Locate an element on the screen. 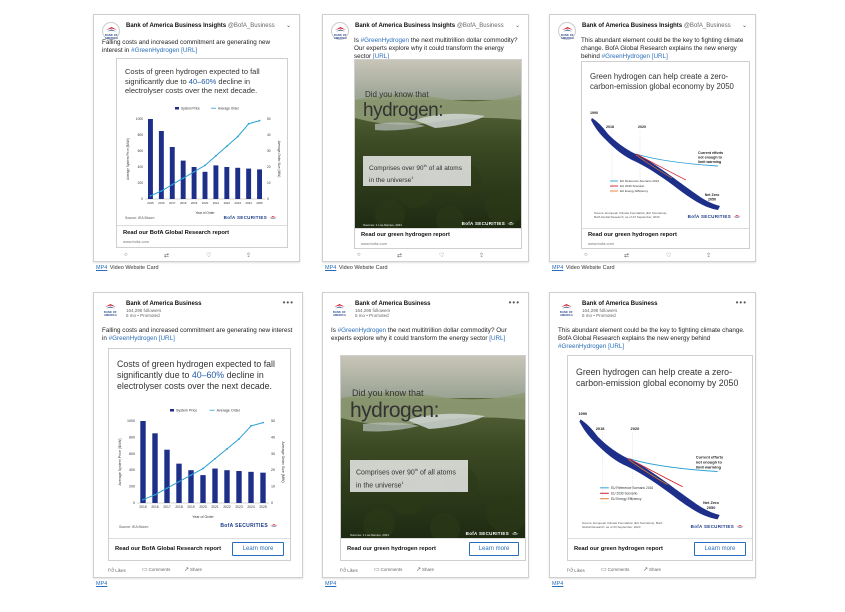 The width and height of the screenshot is (845, 612). post-actions: 👍︎Likes ▭Comments ↗Share is located at coordinates (652, 570).